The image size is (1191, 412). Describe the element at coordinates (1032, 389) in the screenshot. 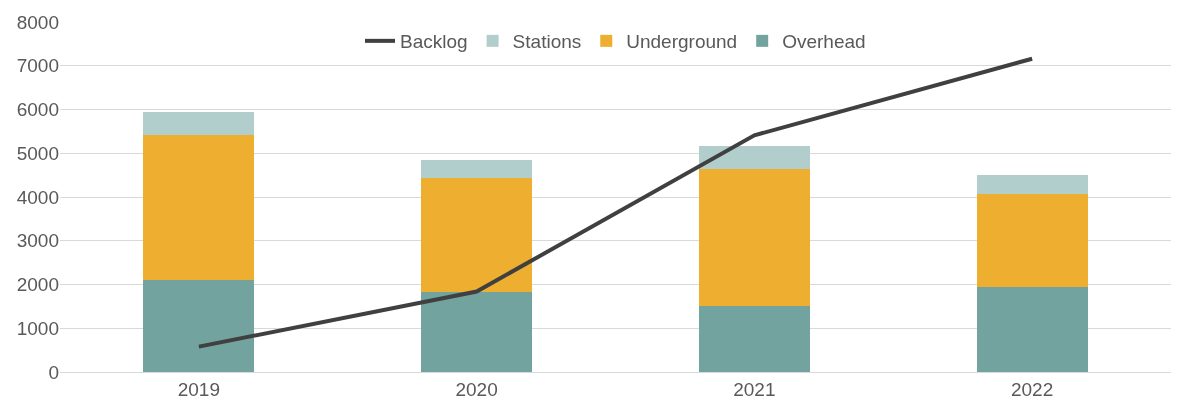

I see `x-tick-label: 2022` at that location.